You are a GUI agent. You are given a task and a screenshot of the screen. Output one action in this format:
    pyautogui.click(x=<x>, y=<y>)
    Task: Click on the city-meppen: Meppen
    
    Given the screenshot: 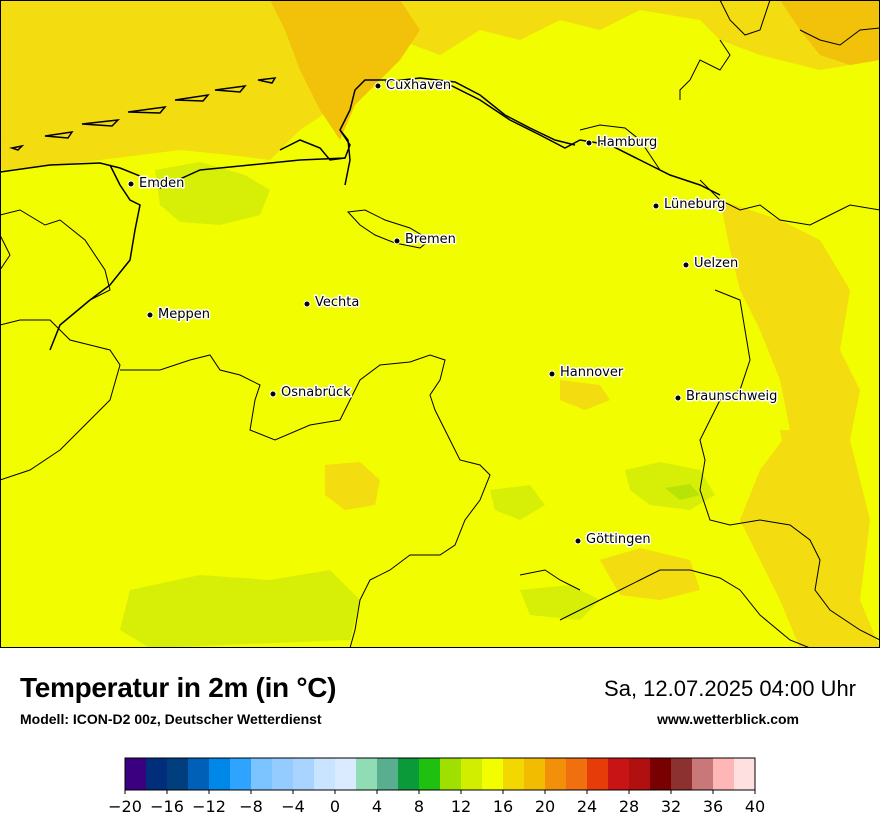 What is the action you would take?
    pyautogui.click(x=178, y=315)
    